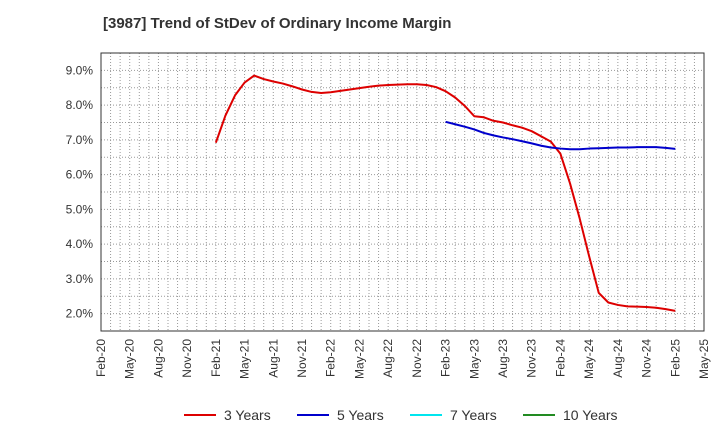  Describe the element at coordinates (417, 358) in the screenshot. I see `x-tick-label: Nov-22` at that location.